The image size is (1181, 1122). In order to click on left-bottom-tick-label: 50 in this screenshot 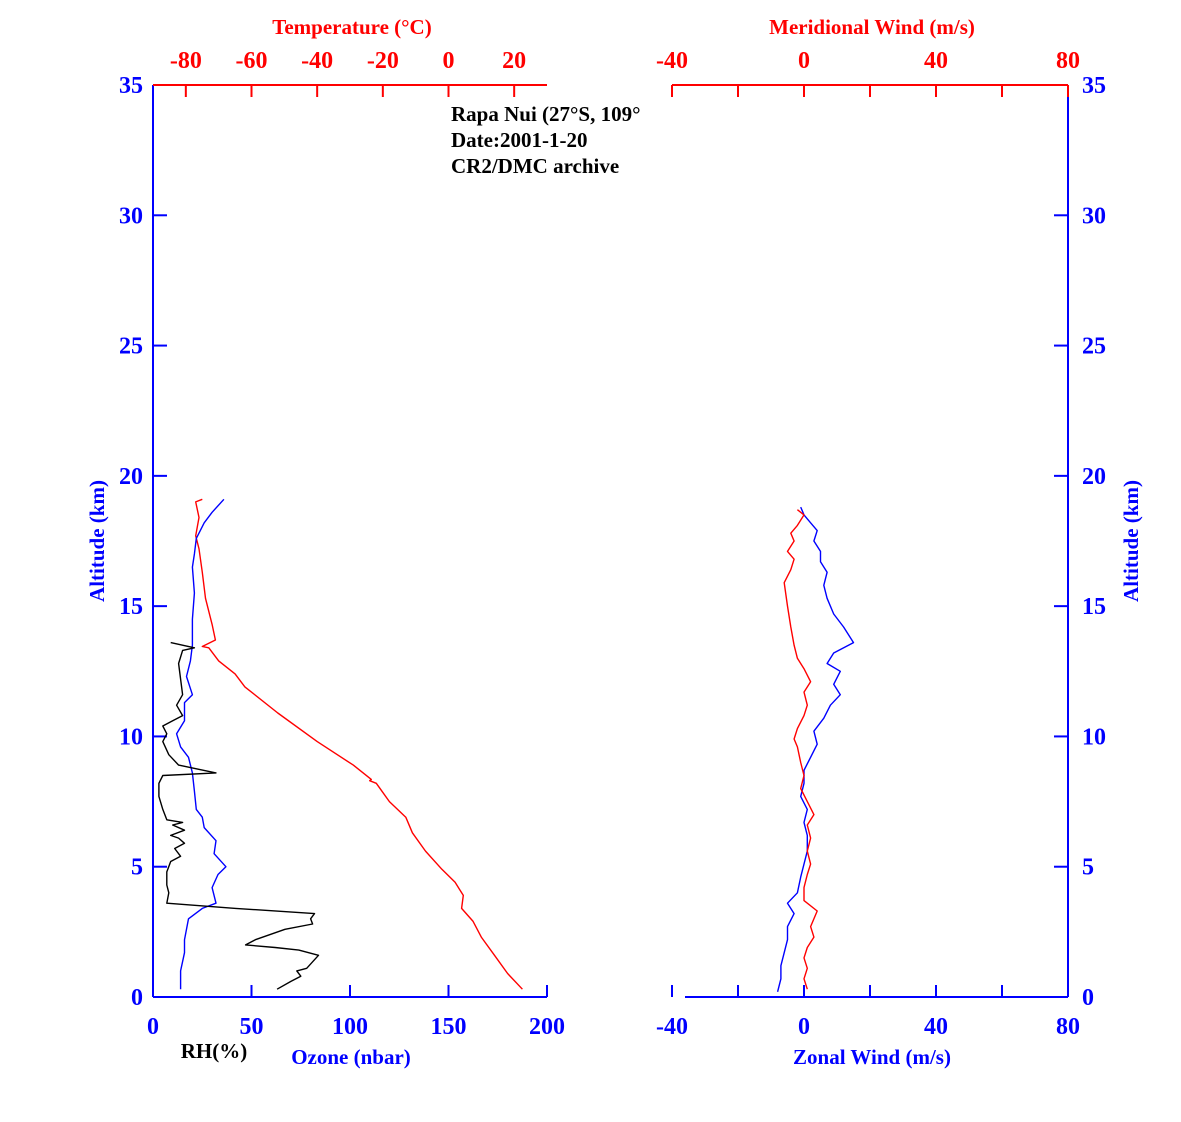, I will do `click(252, 1027)`.